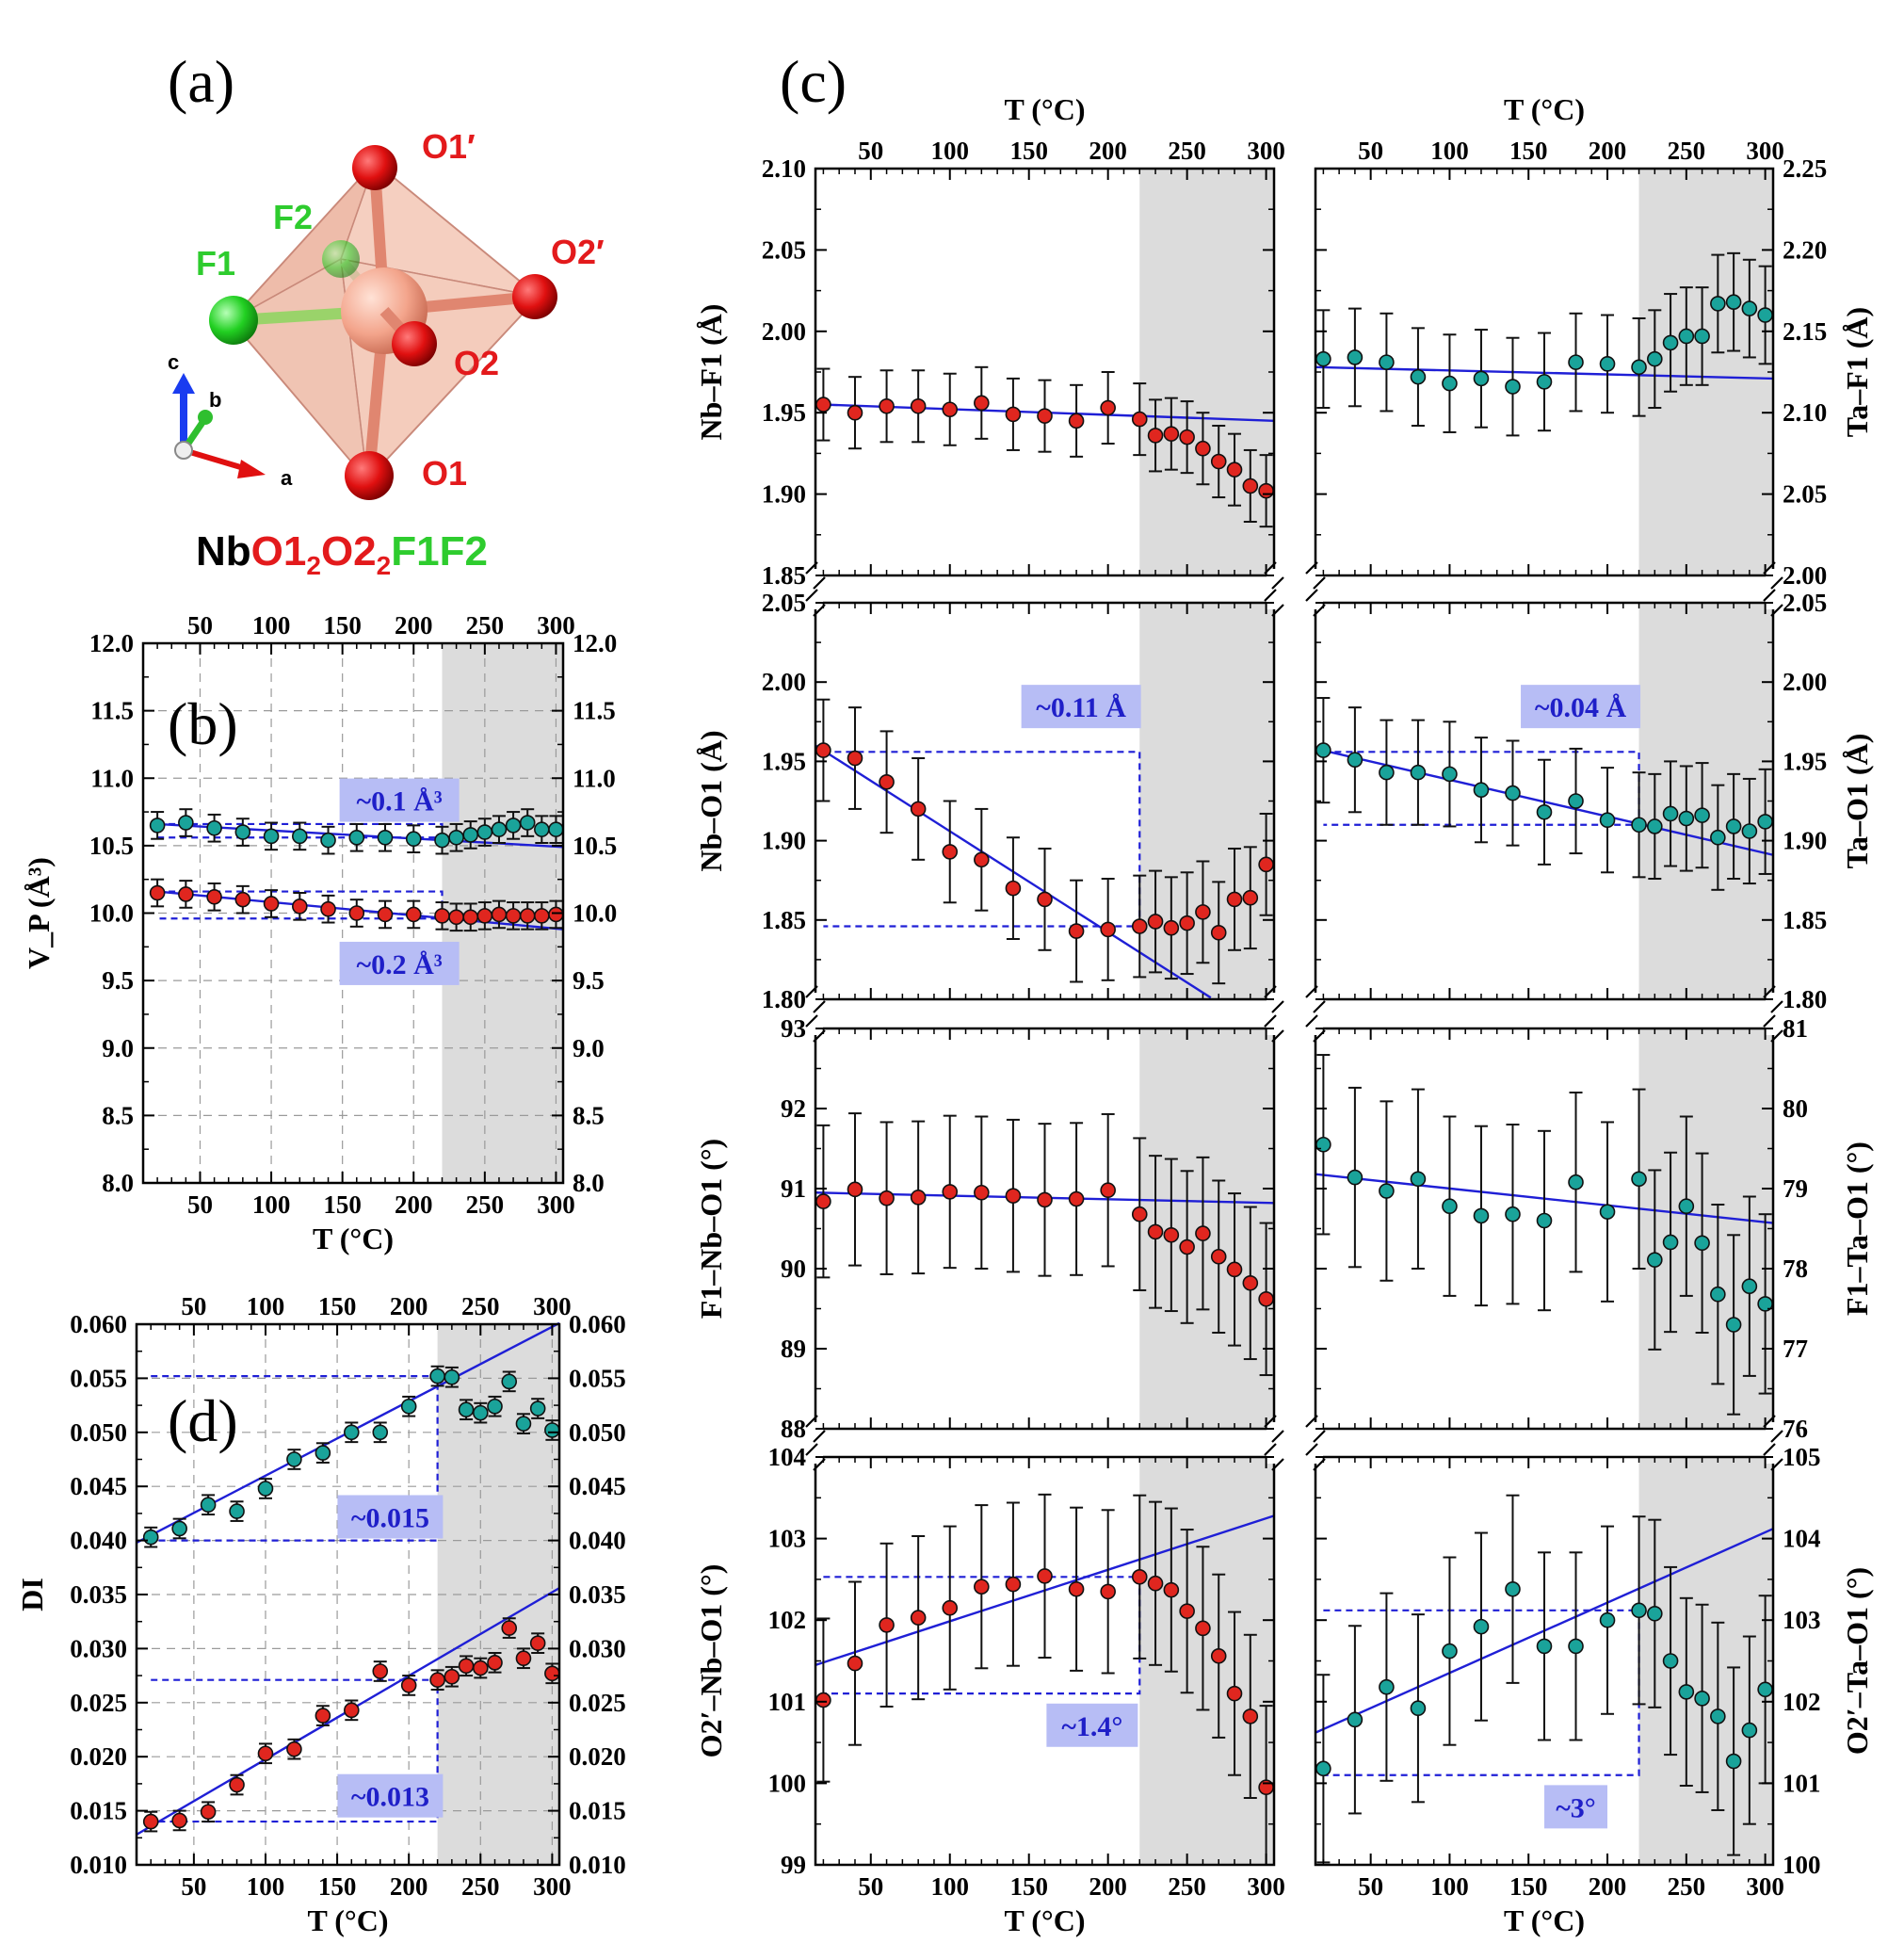 This screenshot has height=1943, width=1904. I want to click on o2-atom, so click(414, 343).